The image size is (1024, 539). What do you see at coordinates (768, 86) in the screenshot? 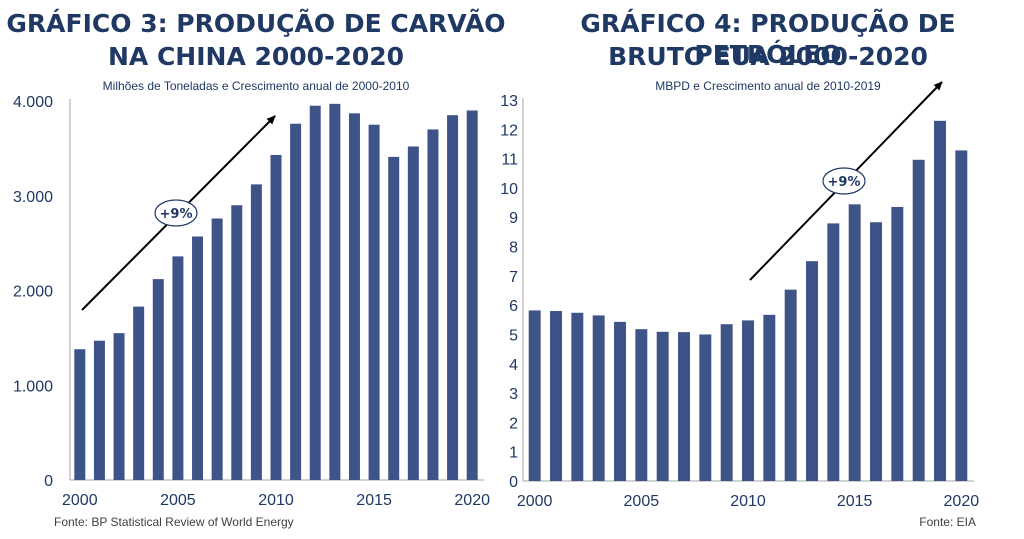
I see `chart-subtitle: MBPD e Crescimento anual de 2010-2019` at bounding box center [768, 86].